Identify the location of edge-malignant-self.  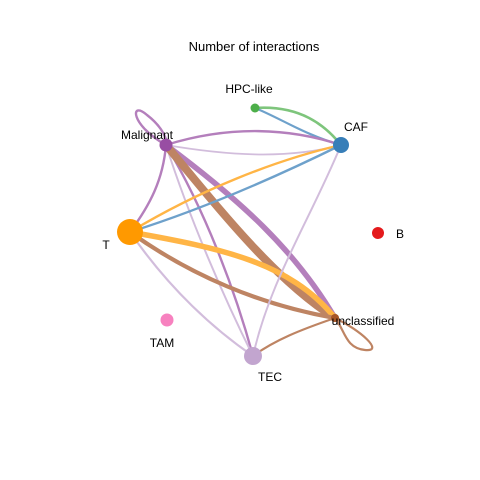
(151, 128).